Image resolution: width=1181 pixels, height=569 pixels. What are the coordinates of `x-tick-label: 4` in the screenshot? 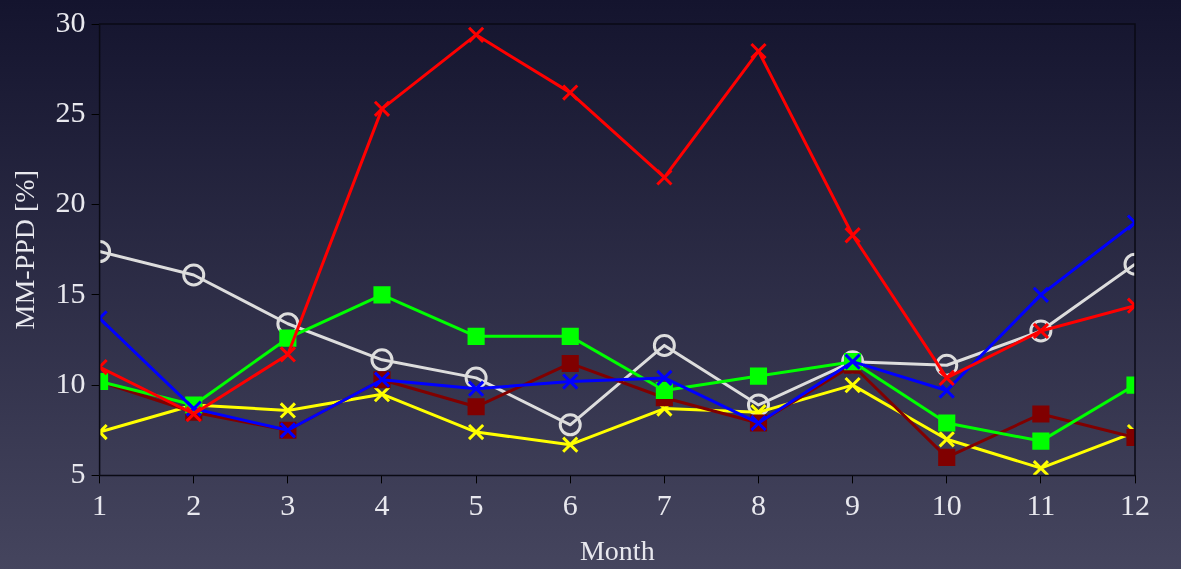 It's located at (382, 505).